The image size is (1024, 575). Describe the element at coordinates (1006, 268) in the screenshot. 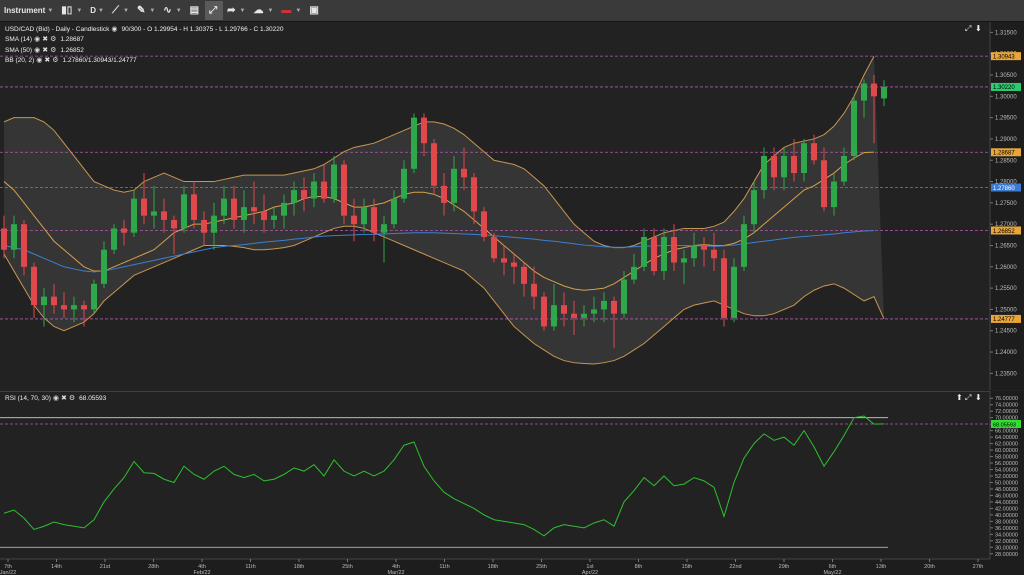

I see `price-tick-label: 1.26000` at that location.